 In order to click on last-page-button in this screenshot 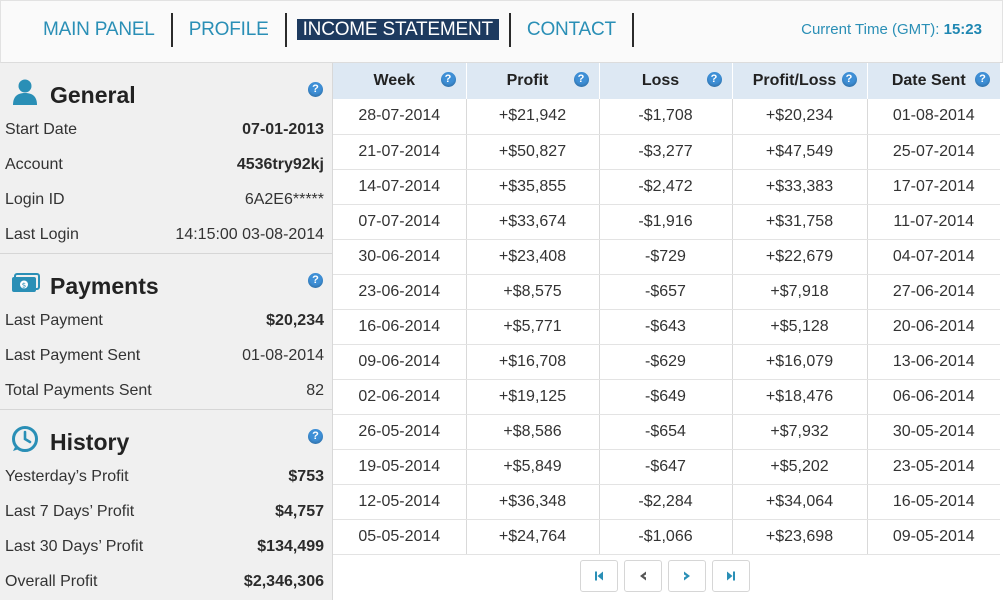, I will do `click(731, 576)`.